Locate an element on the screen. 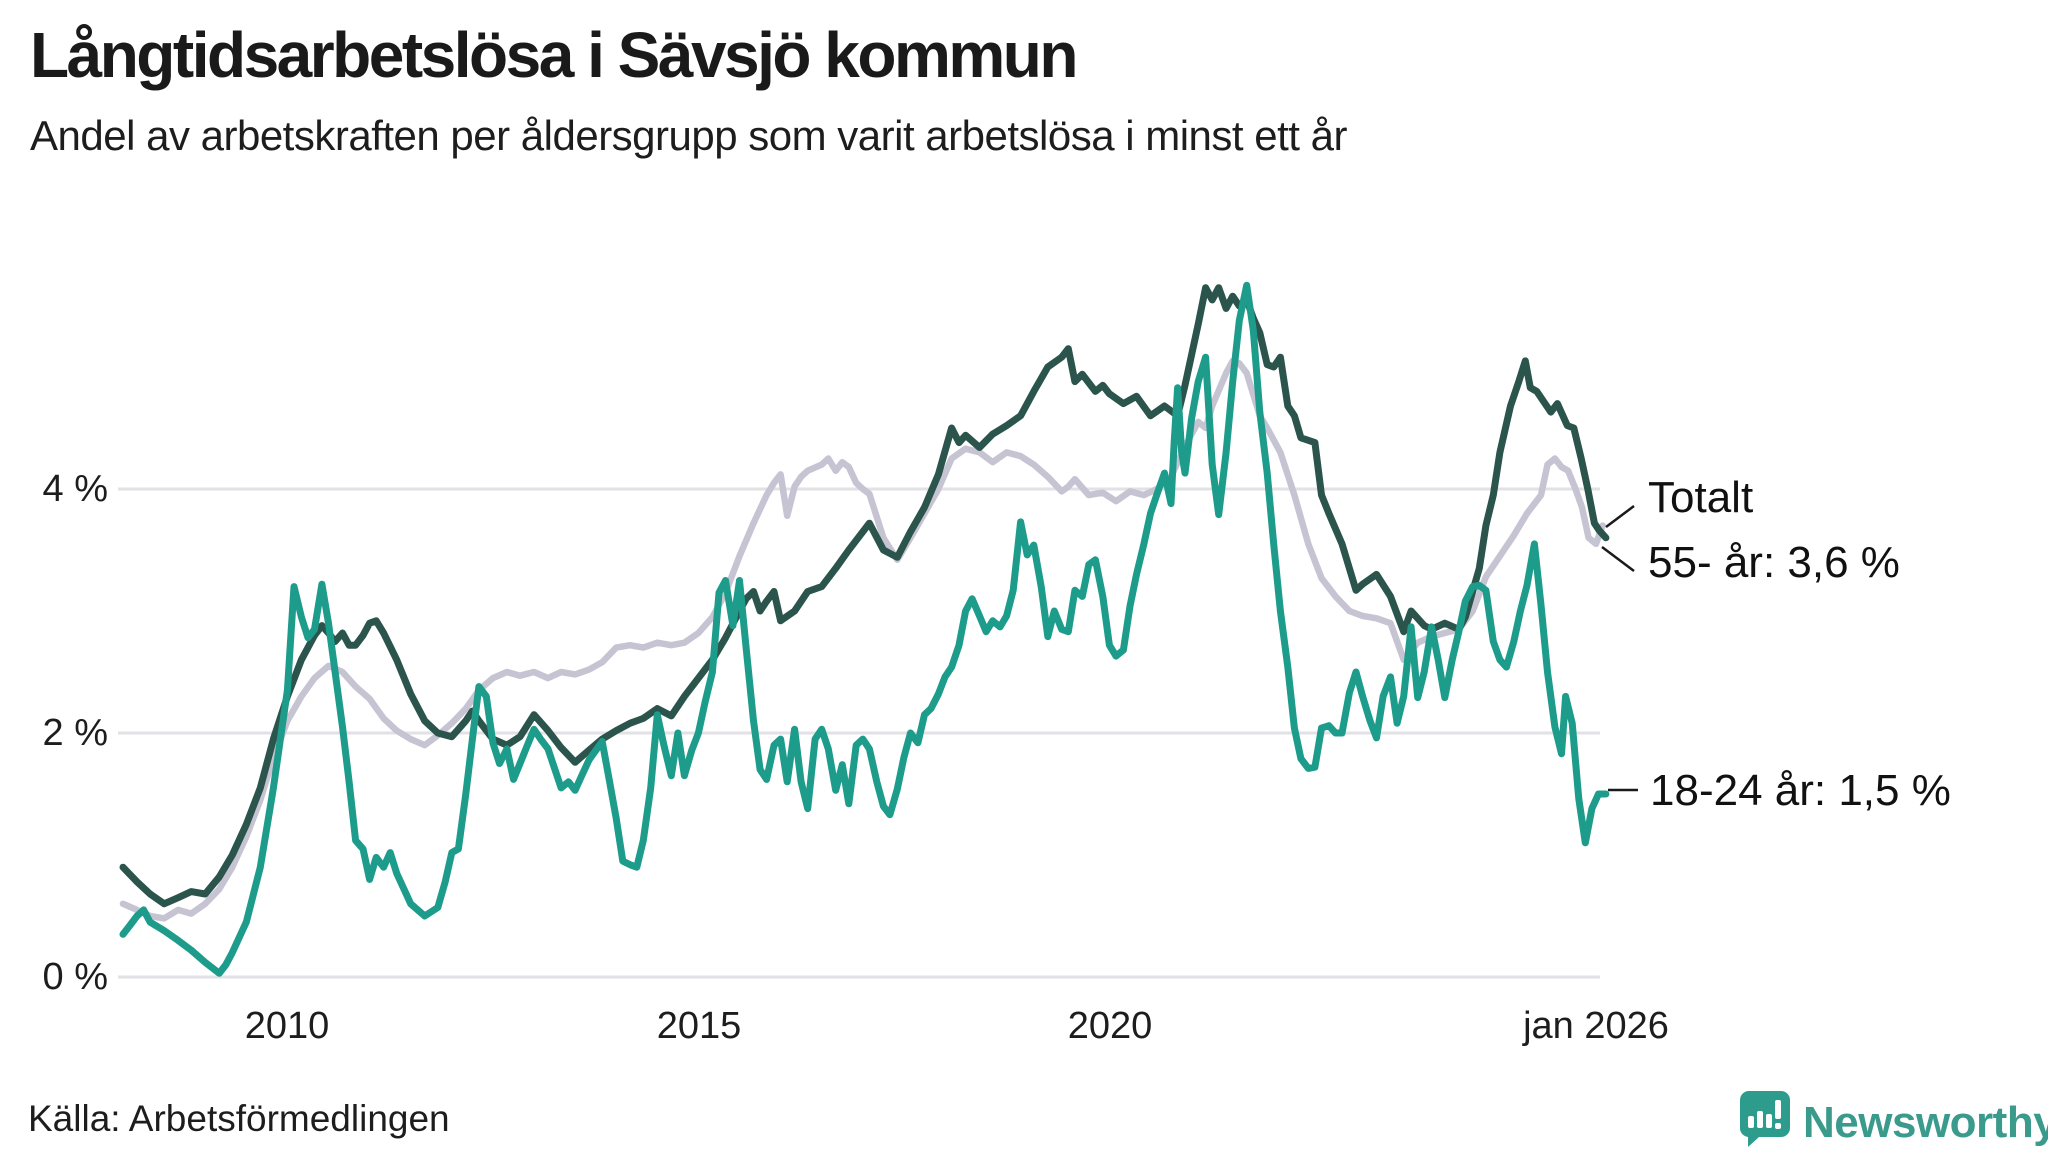  totalt-connector-line is located at coordinates (1620, 516).